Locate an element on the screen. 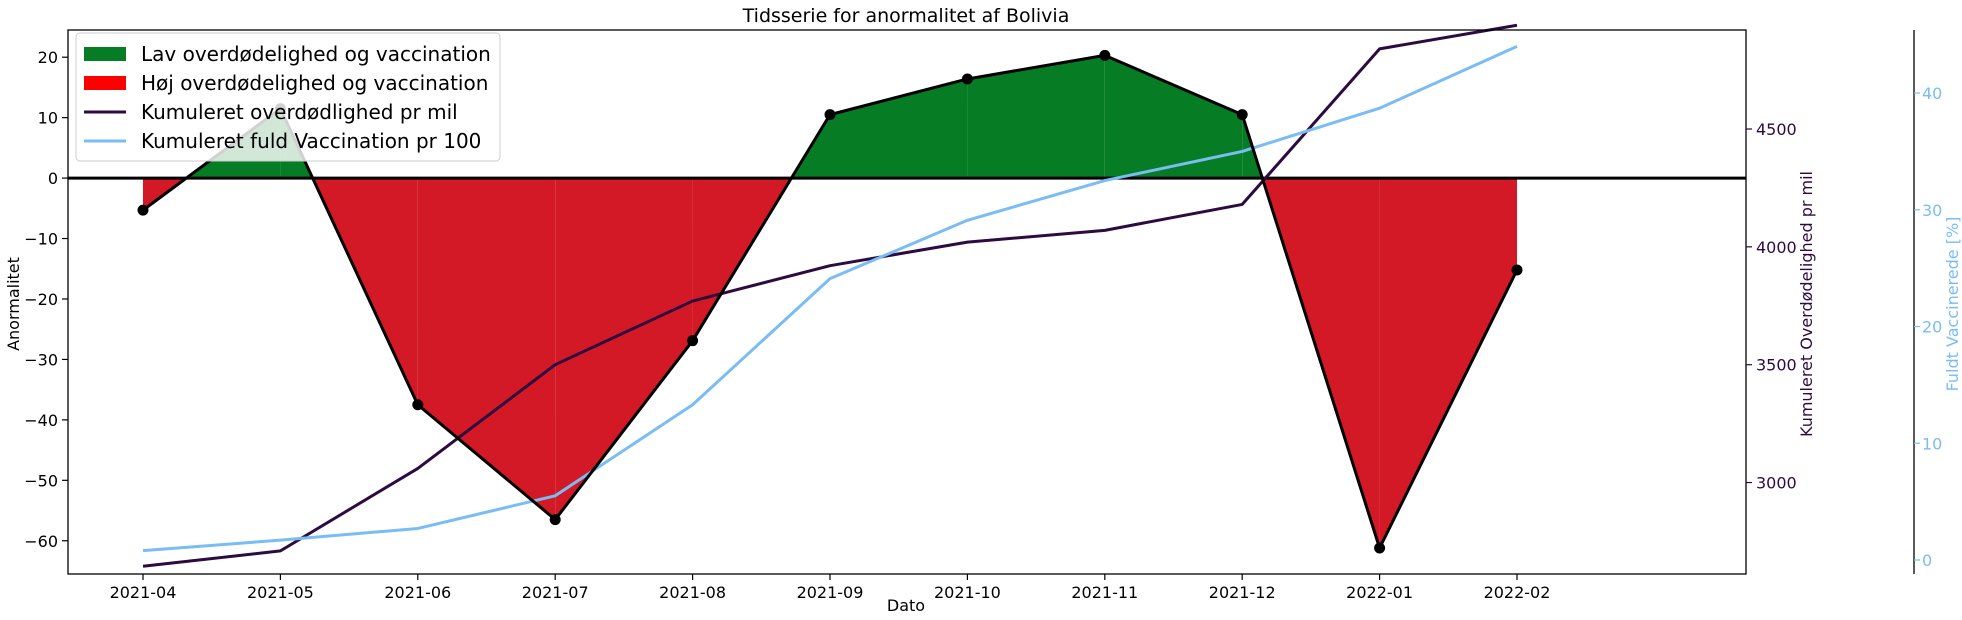  x-tick-label: 2021-04 is located at coordinates (143, 592).